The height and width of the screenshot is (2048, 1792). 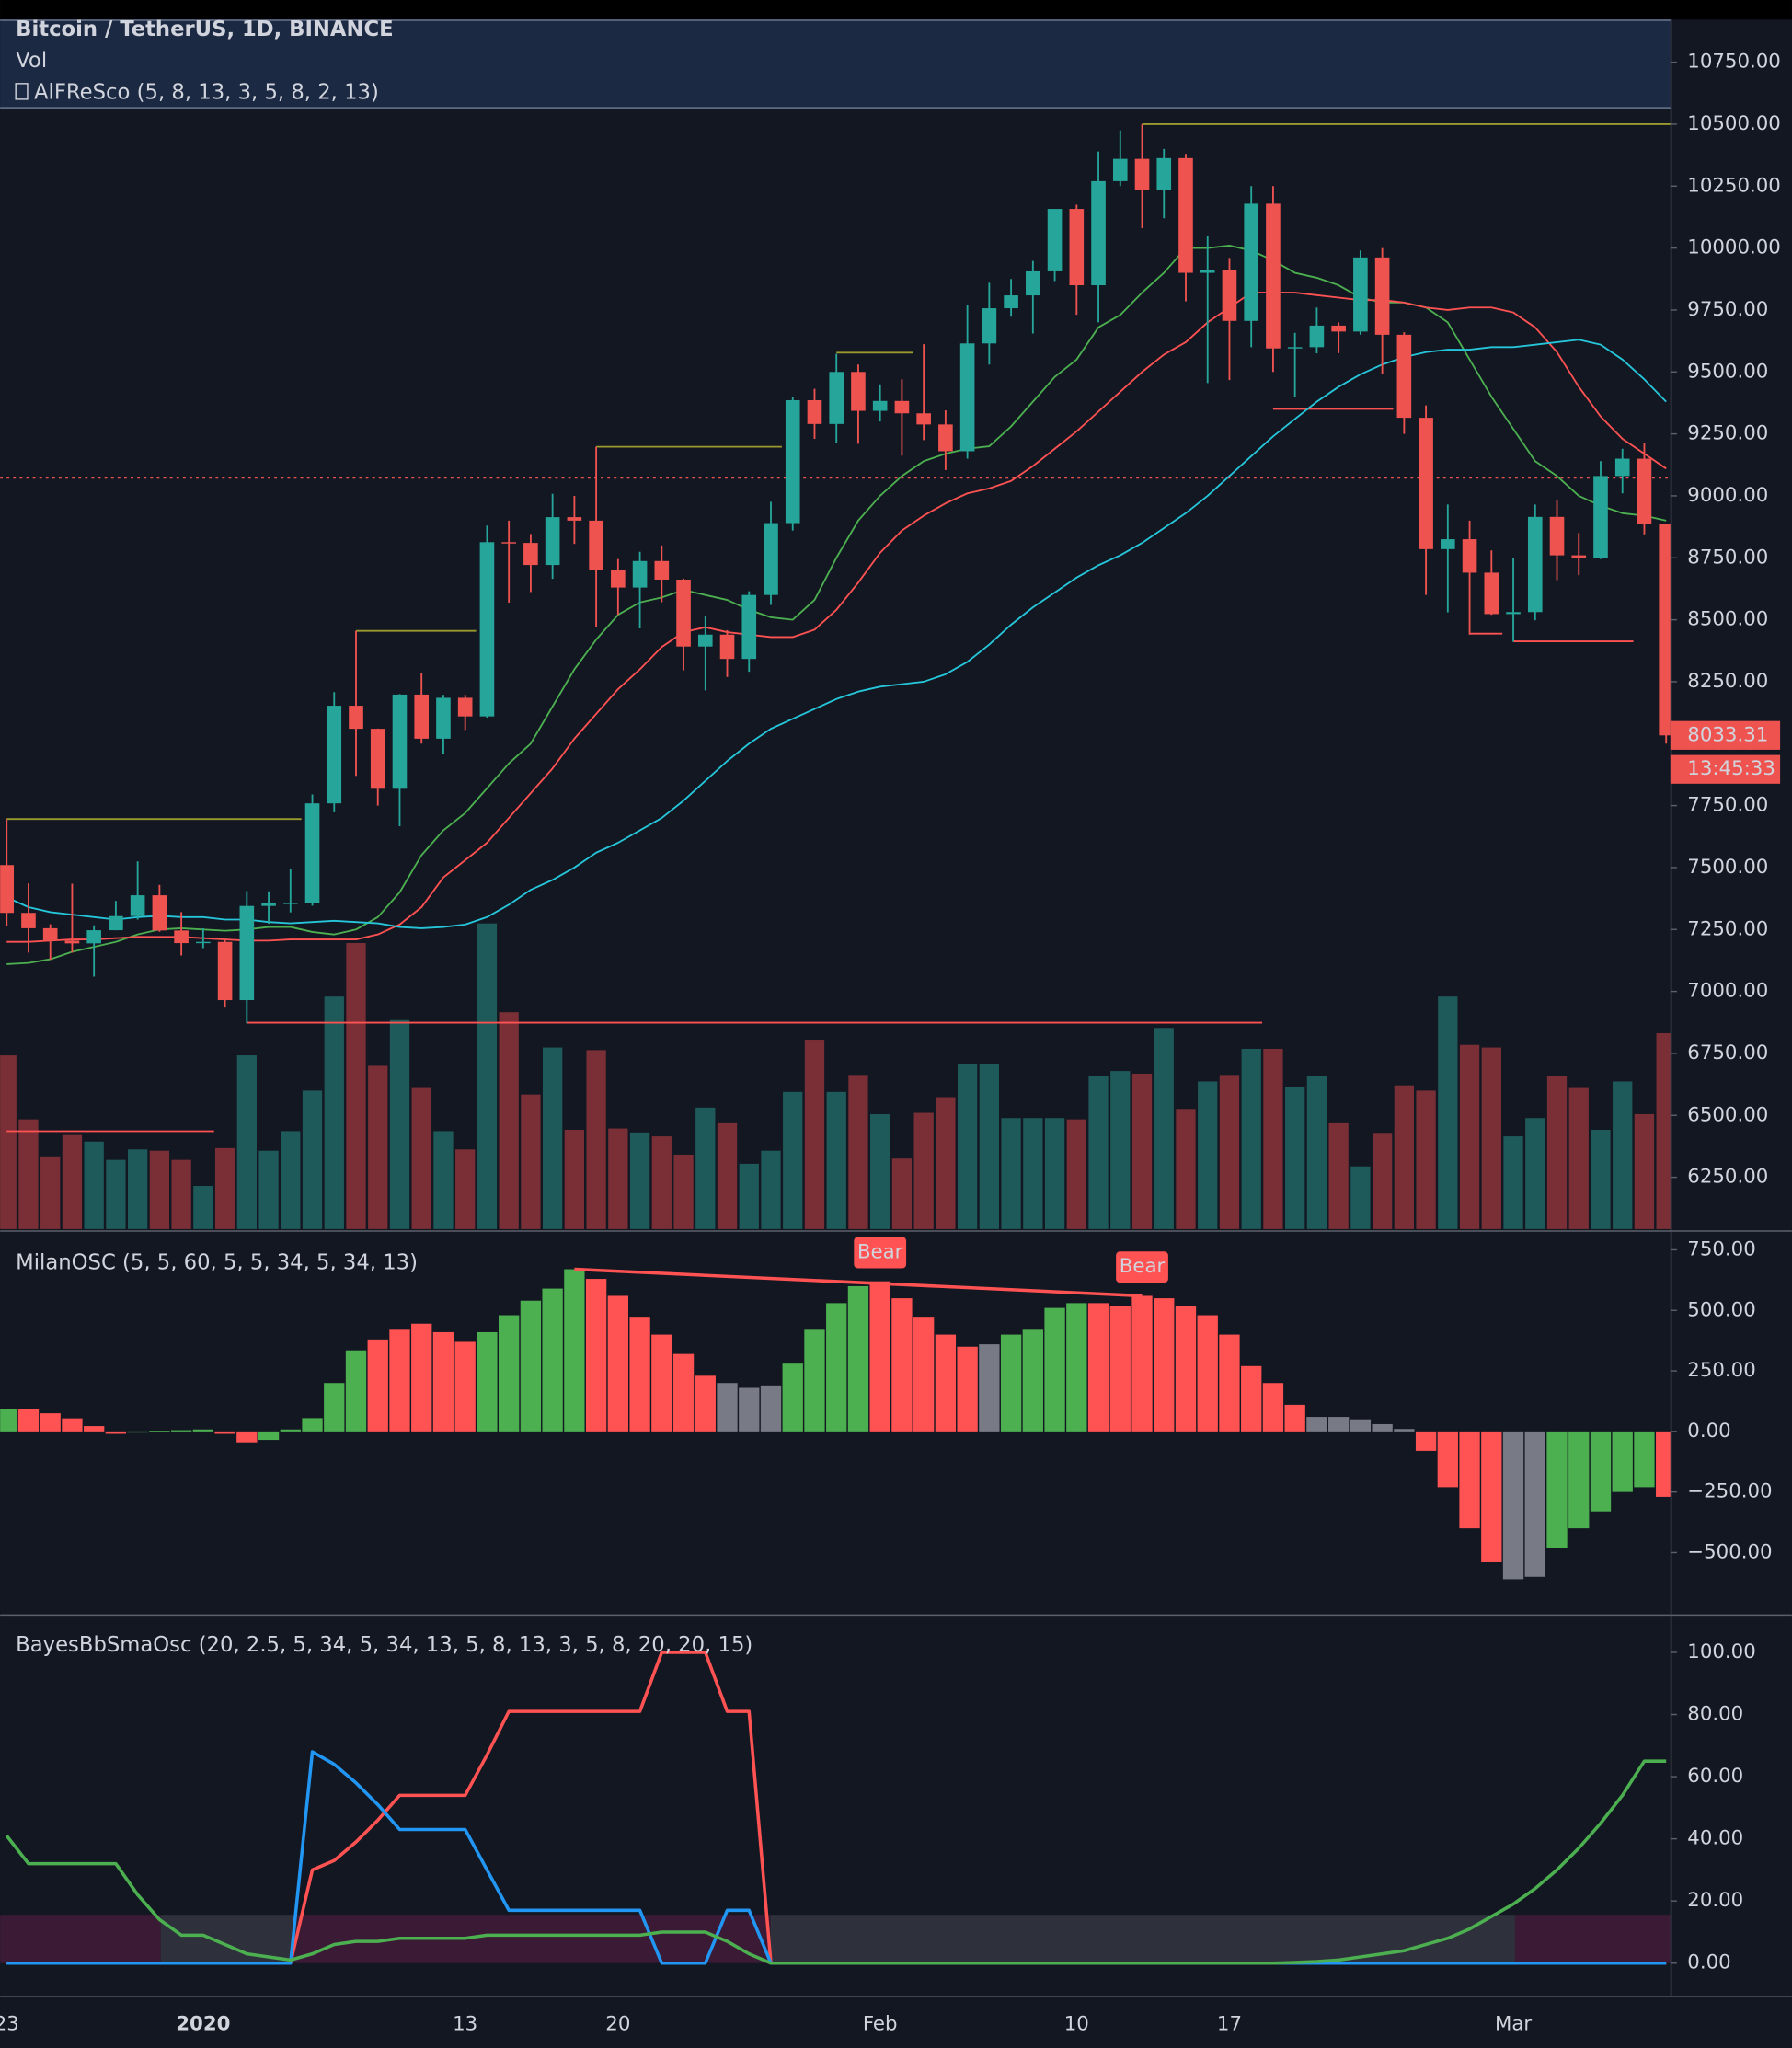 I want to click on y-tick-label: 6500.00, so click(x=1727, y=1114).